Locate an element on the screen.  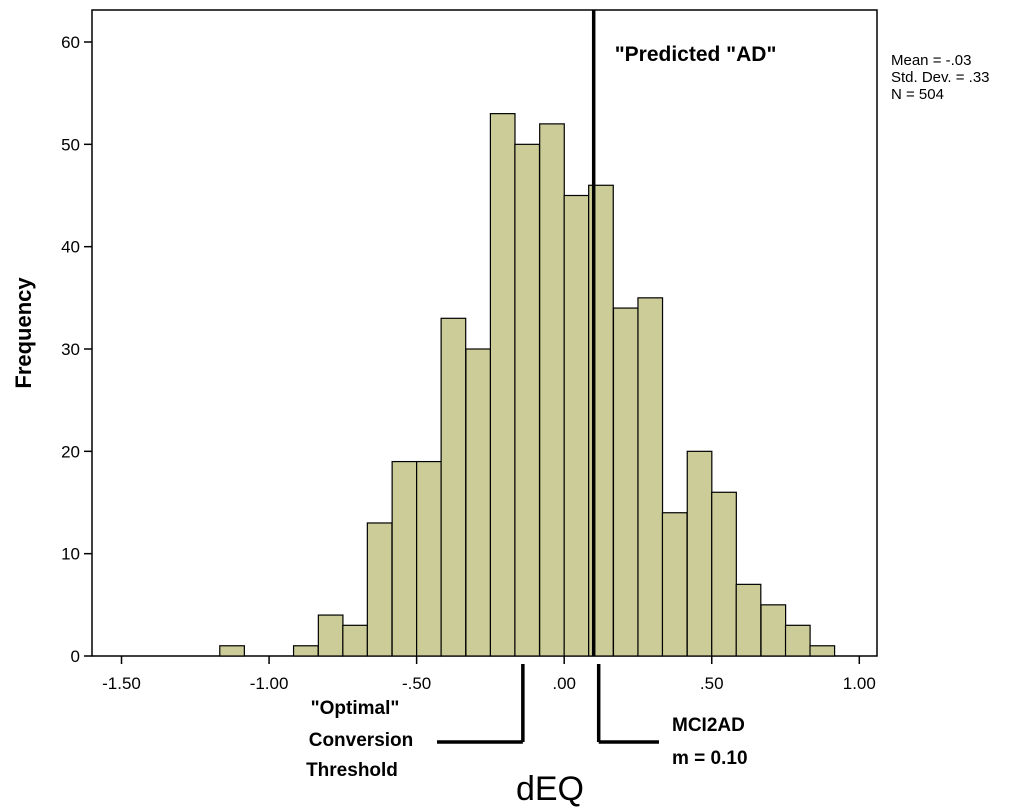
optimal-label-line-3: Threshold is located at coordinates (352, 770).